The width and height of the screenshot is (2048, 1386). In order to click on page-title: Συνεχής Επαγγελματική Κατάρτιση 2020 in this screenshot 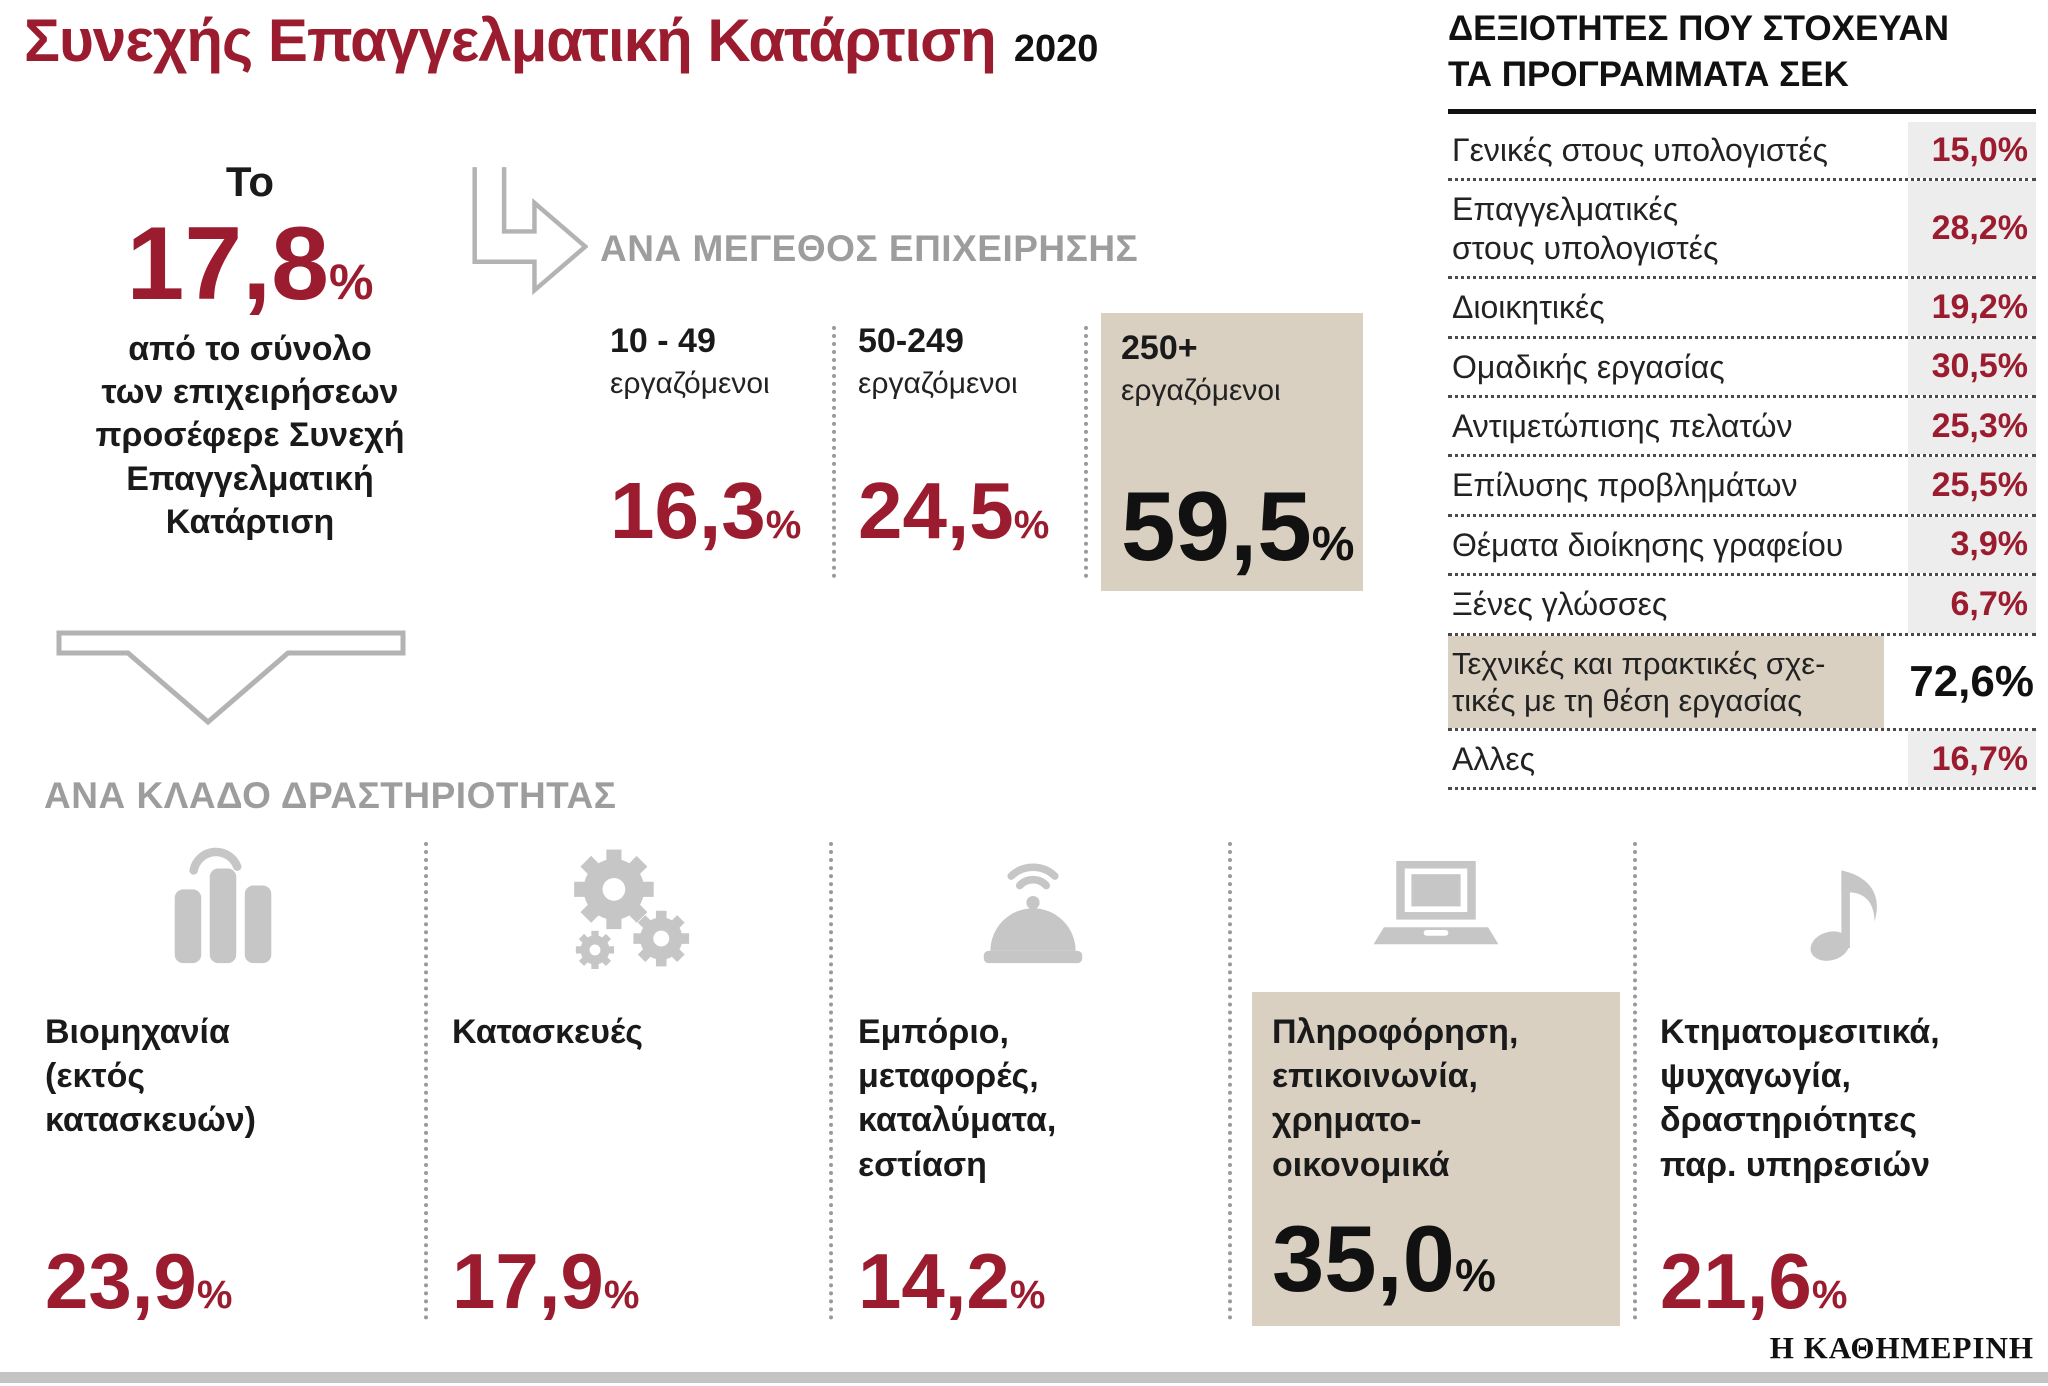, I will do `click(561, 40)`.